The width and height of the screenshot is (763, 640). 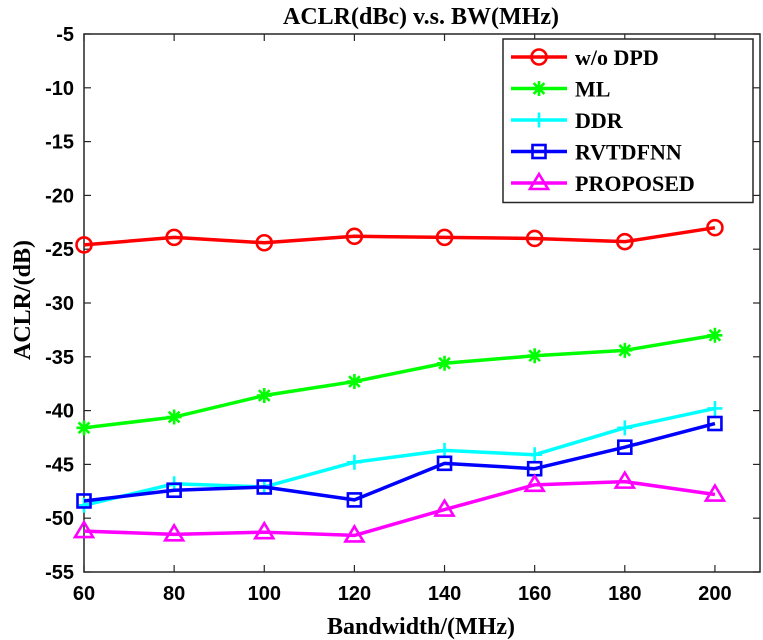 What do you see at coordinates (23, 300) in the screenshot?
I see `y-axis-label: ACLR/(dB)` at bounding box center [23, 300].